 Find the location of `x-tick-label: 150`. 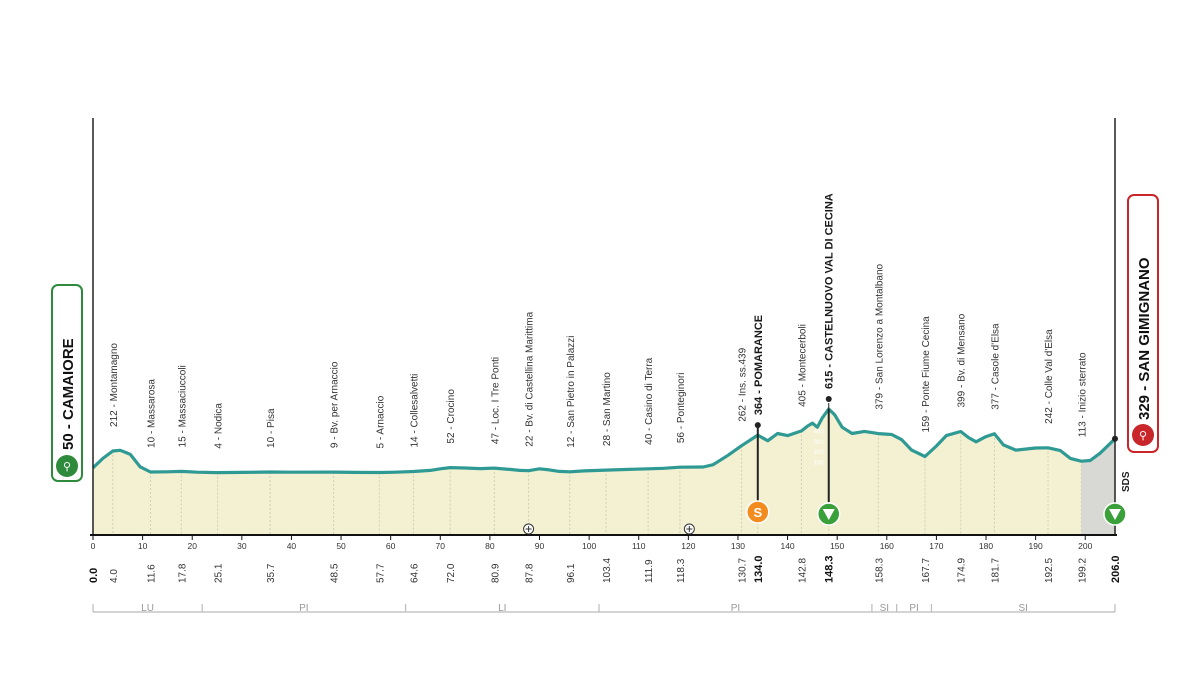

x-tick-label: 150 is located at coordinates (837, 546).